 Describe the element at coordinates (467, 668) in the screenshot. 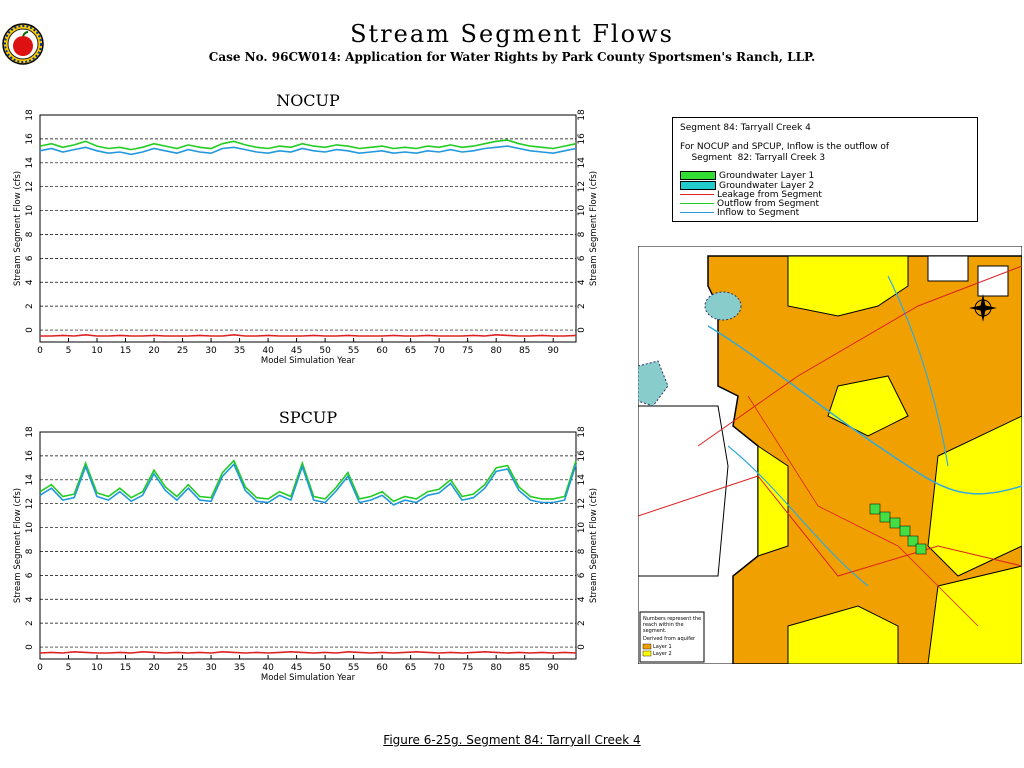

I see `x-tick-label: 75` at that location.